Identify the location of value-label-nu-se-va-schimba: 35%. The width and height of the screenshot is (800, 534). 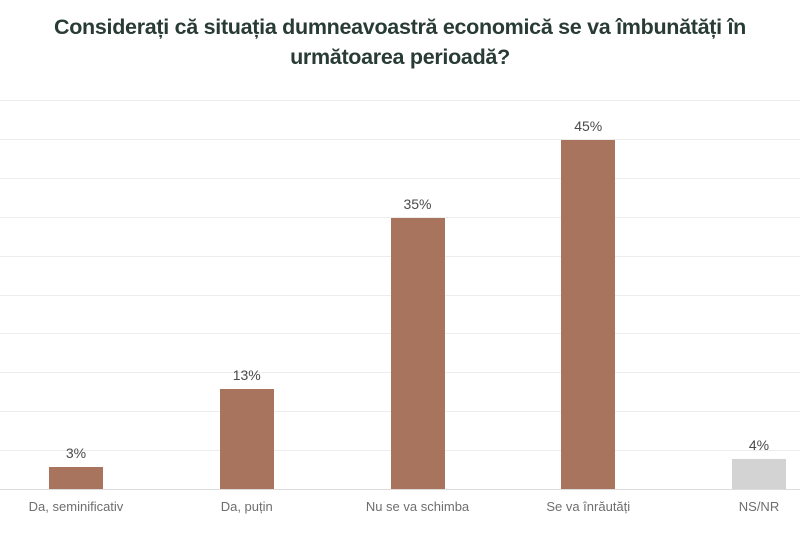
(417, 203).